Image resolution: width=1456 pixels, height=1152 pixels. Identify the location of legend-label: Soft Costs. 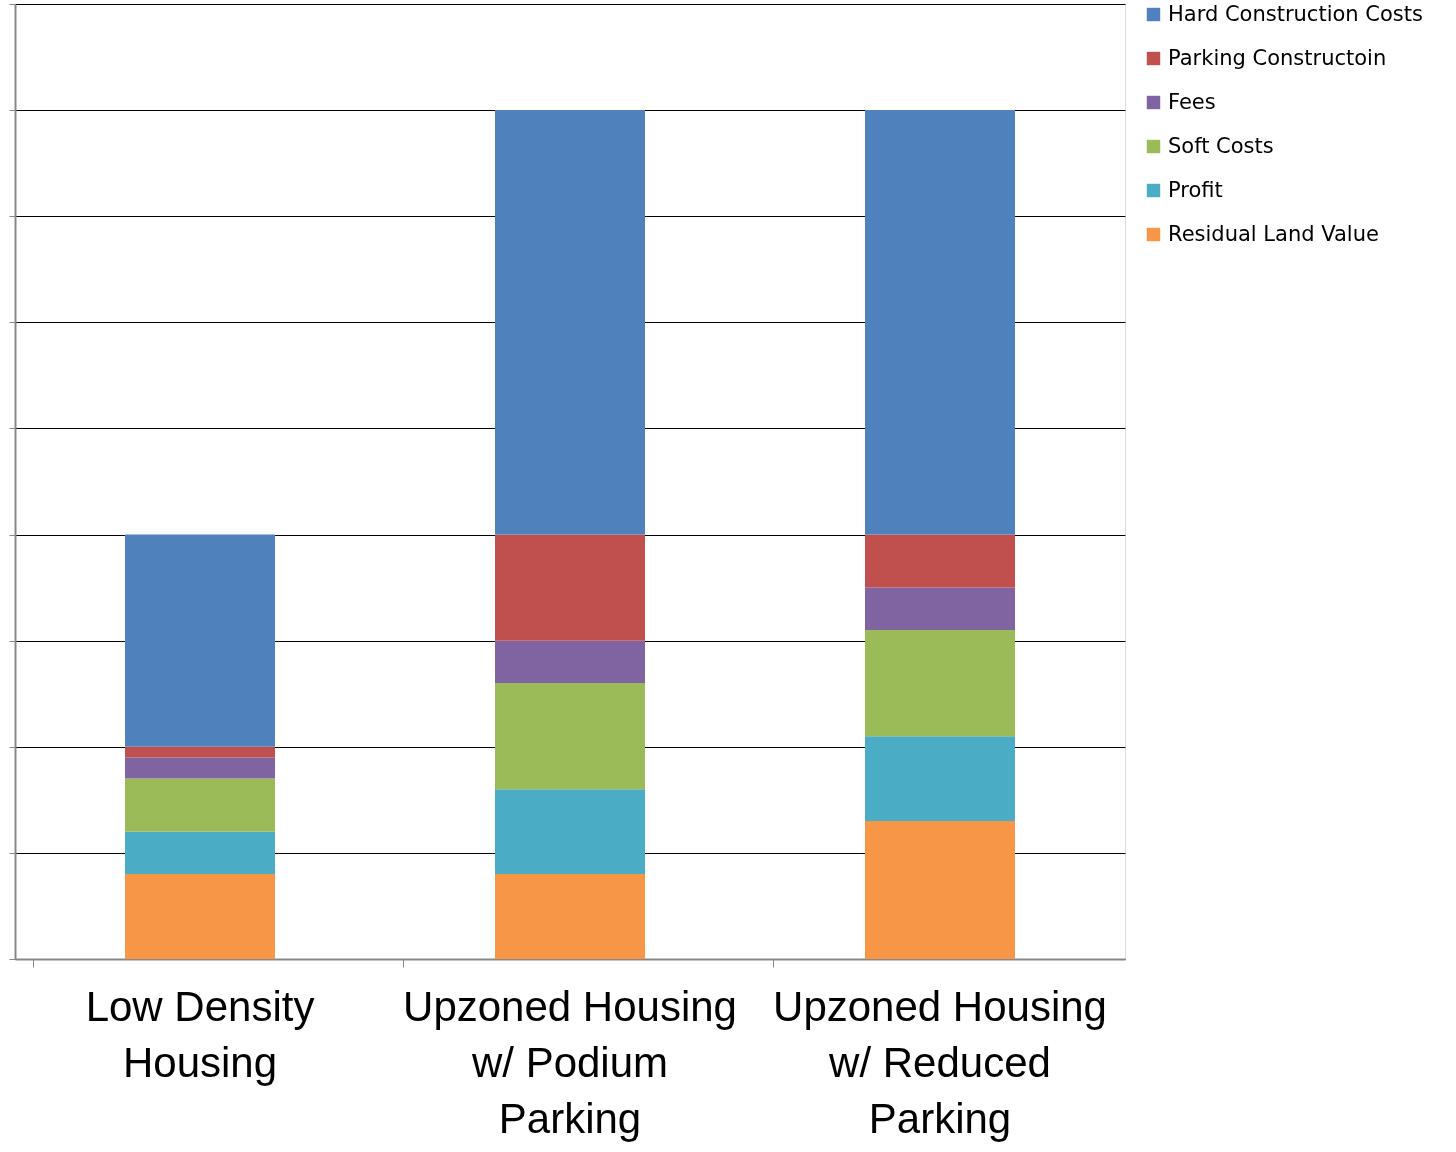
(1221, 145).